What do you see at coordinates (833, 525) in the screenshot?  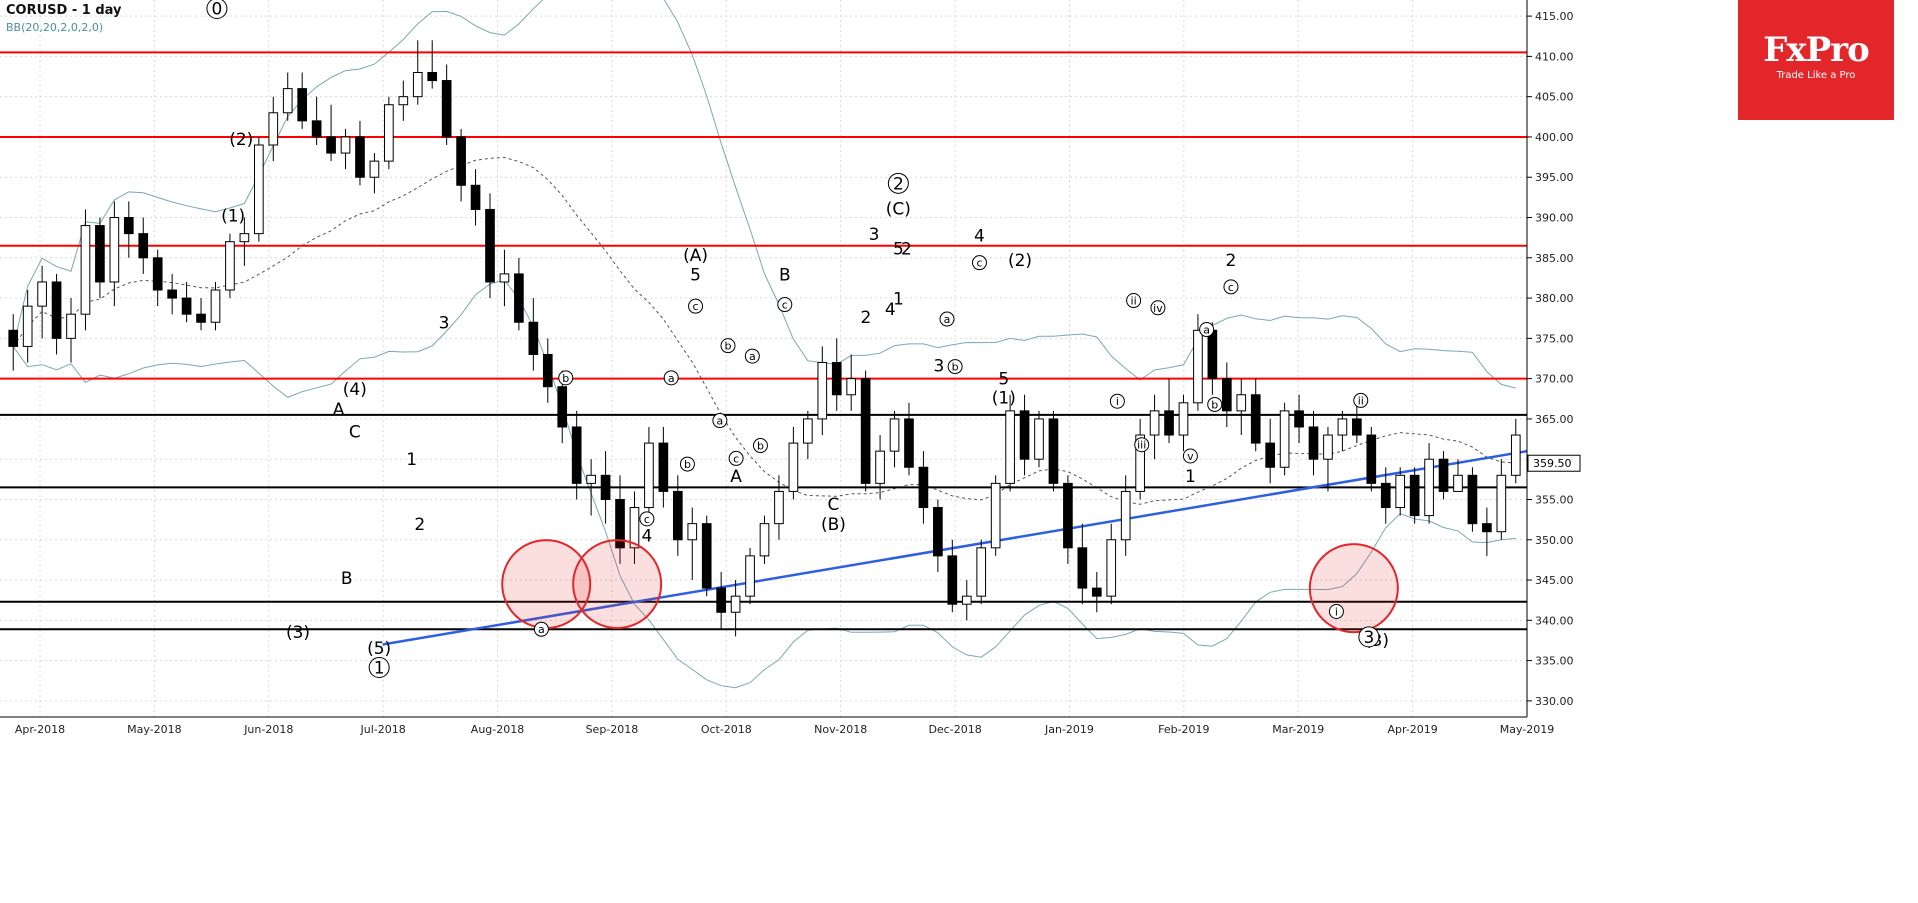 I see `wave-label: (B)` at bounding box center [833, 525].